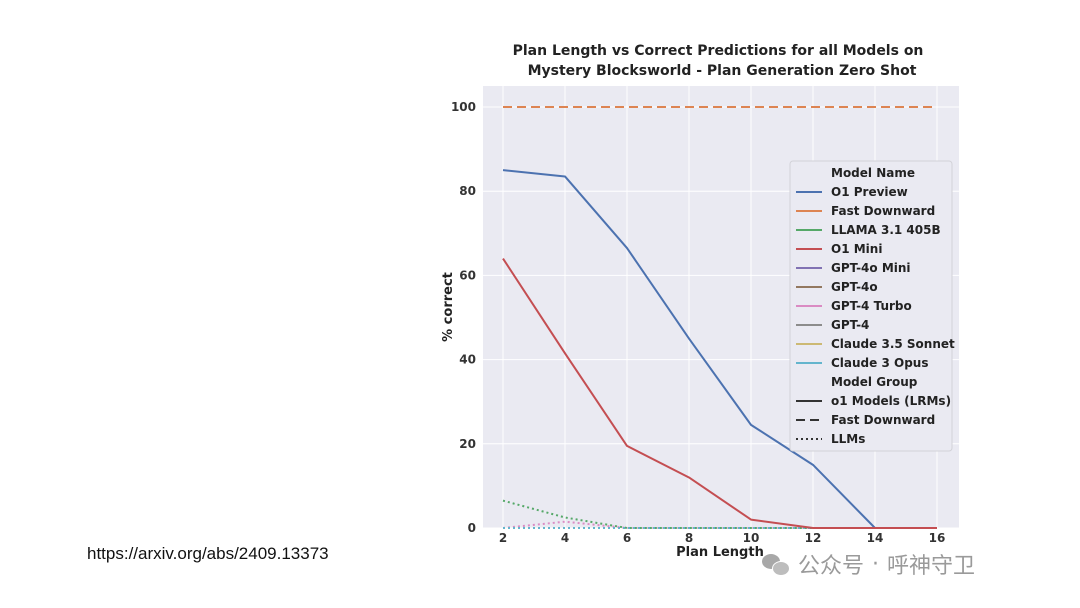 The height and width of the screenshot is (608, 1080). Describe the element at coordinates (448, 307) in the screenshot. I see `y-axis-label: % correct` at that location.